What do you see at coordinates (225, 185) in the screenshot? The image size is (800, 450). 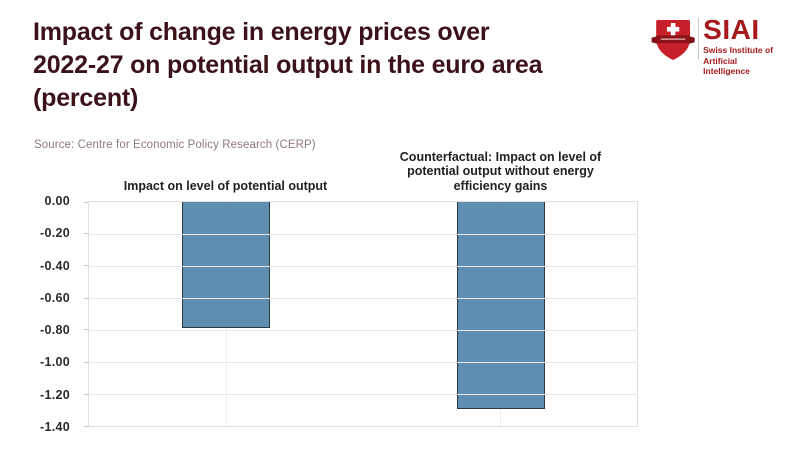 I see `category-label-impact: Impact on level of potential output` at bounding box center [225, 185].